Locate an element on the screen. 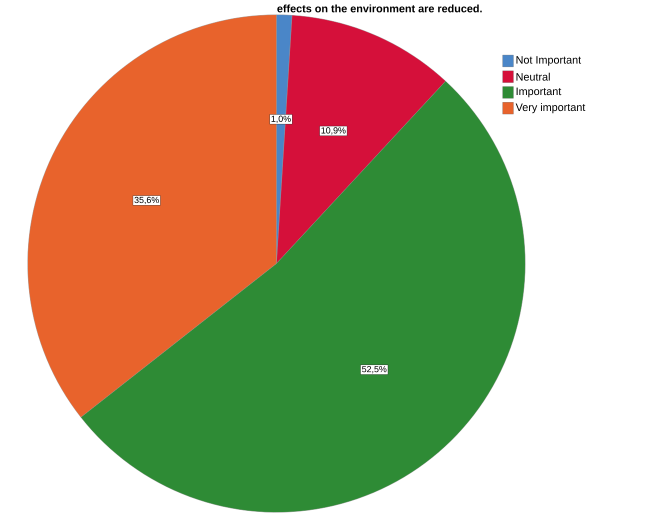  legend-label: Important is located at coordinates (539, 92).